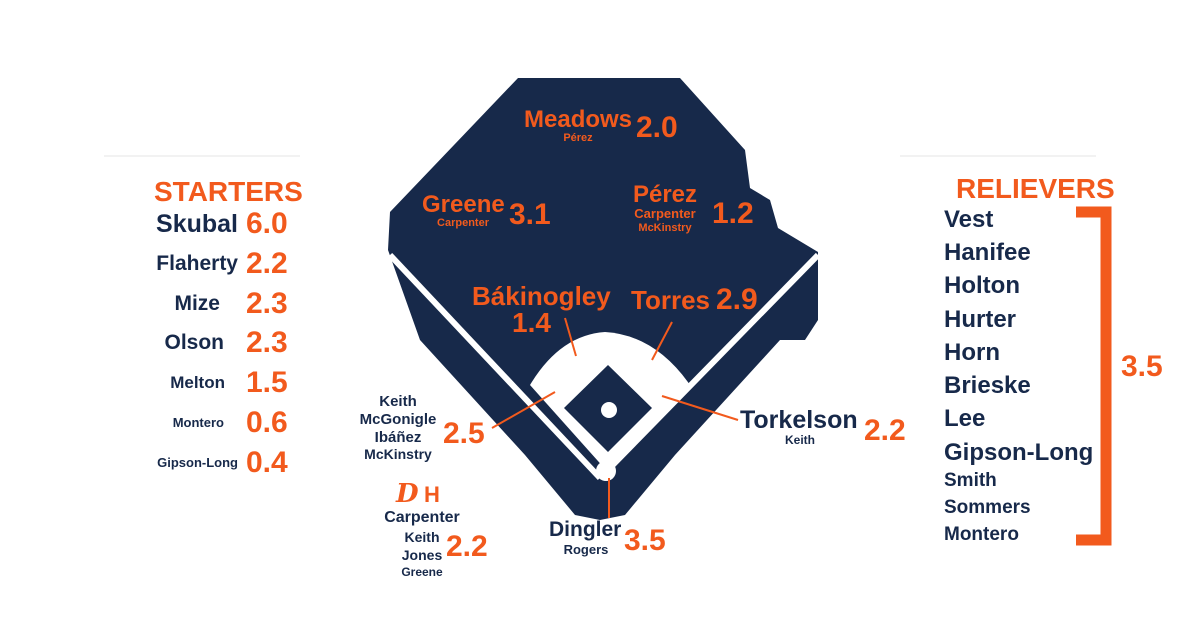 The image size is (1200, 628). I want to click on reliever-name: Hanifee, so click(987, 252).